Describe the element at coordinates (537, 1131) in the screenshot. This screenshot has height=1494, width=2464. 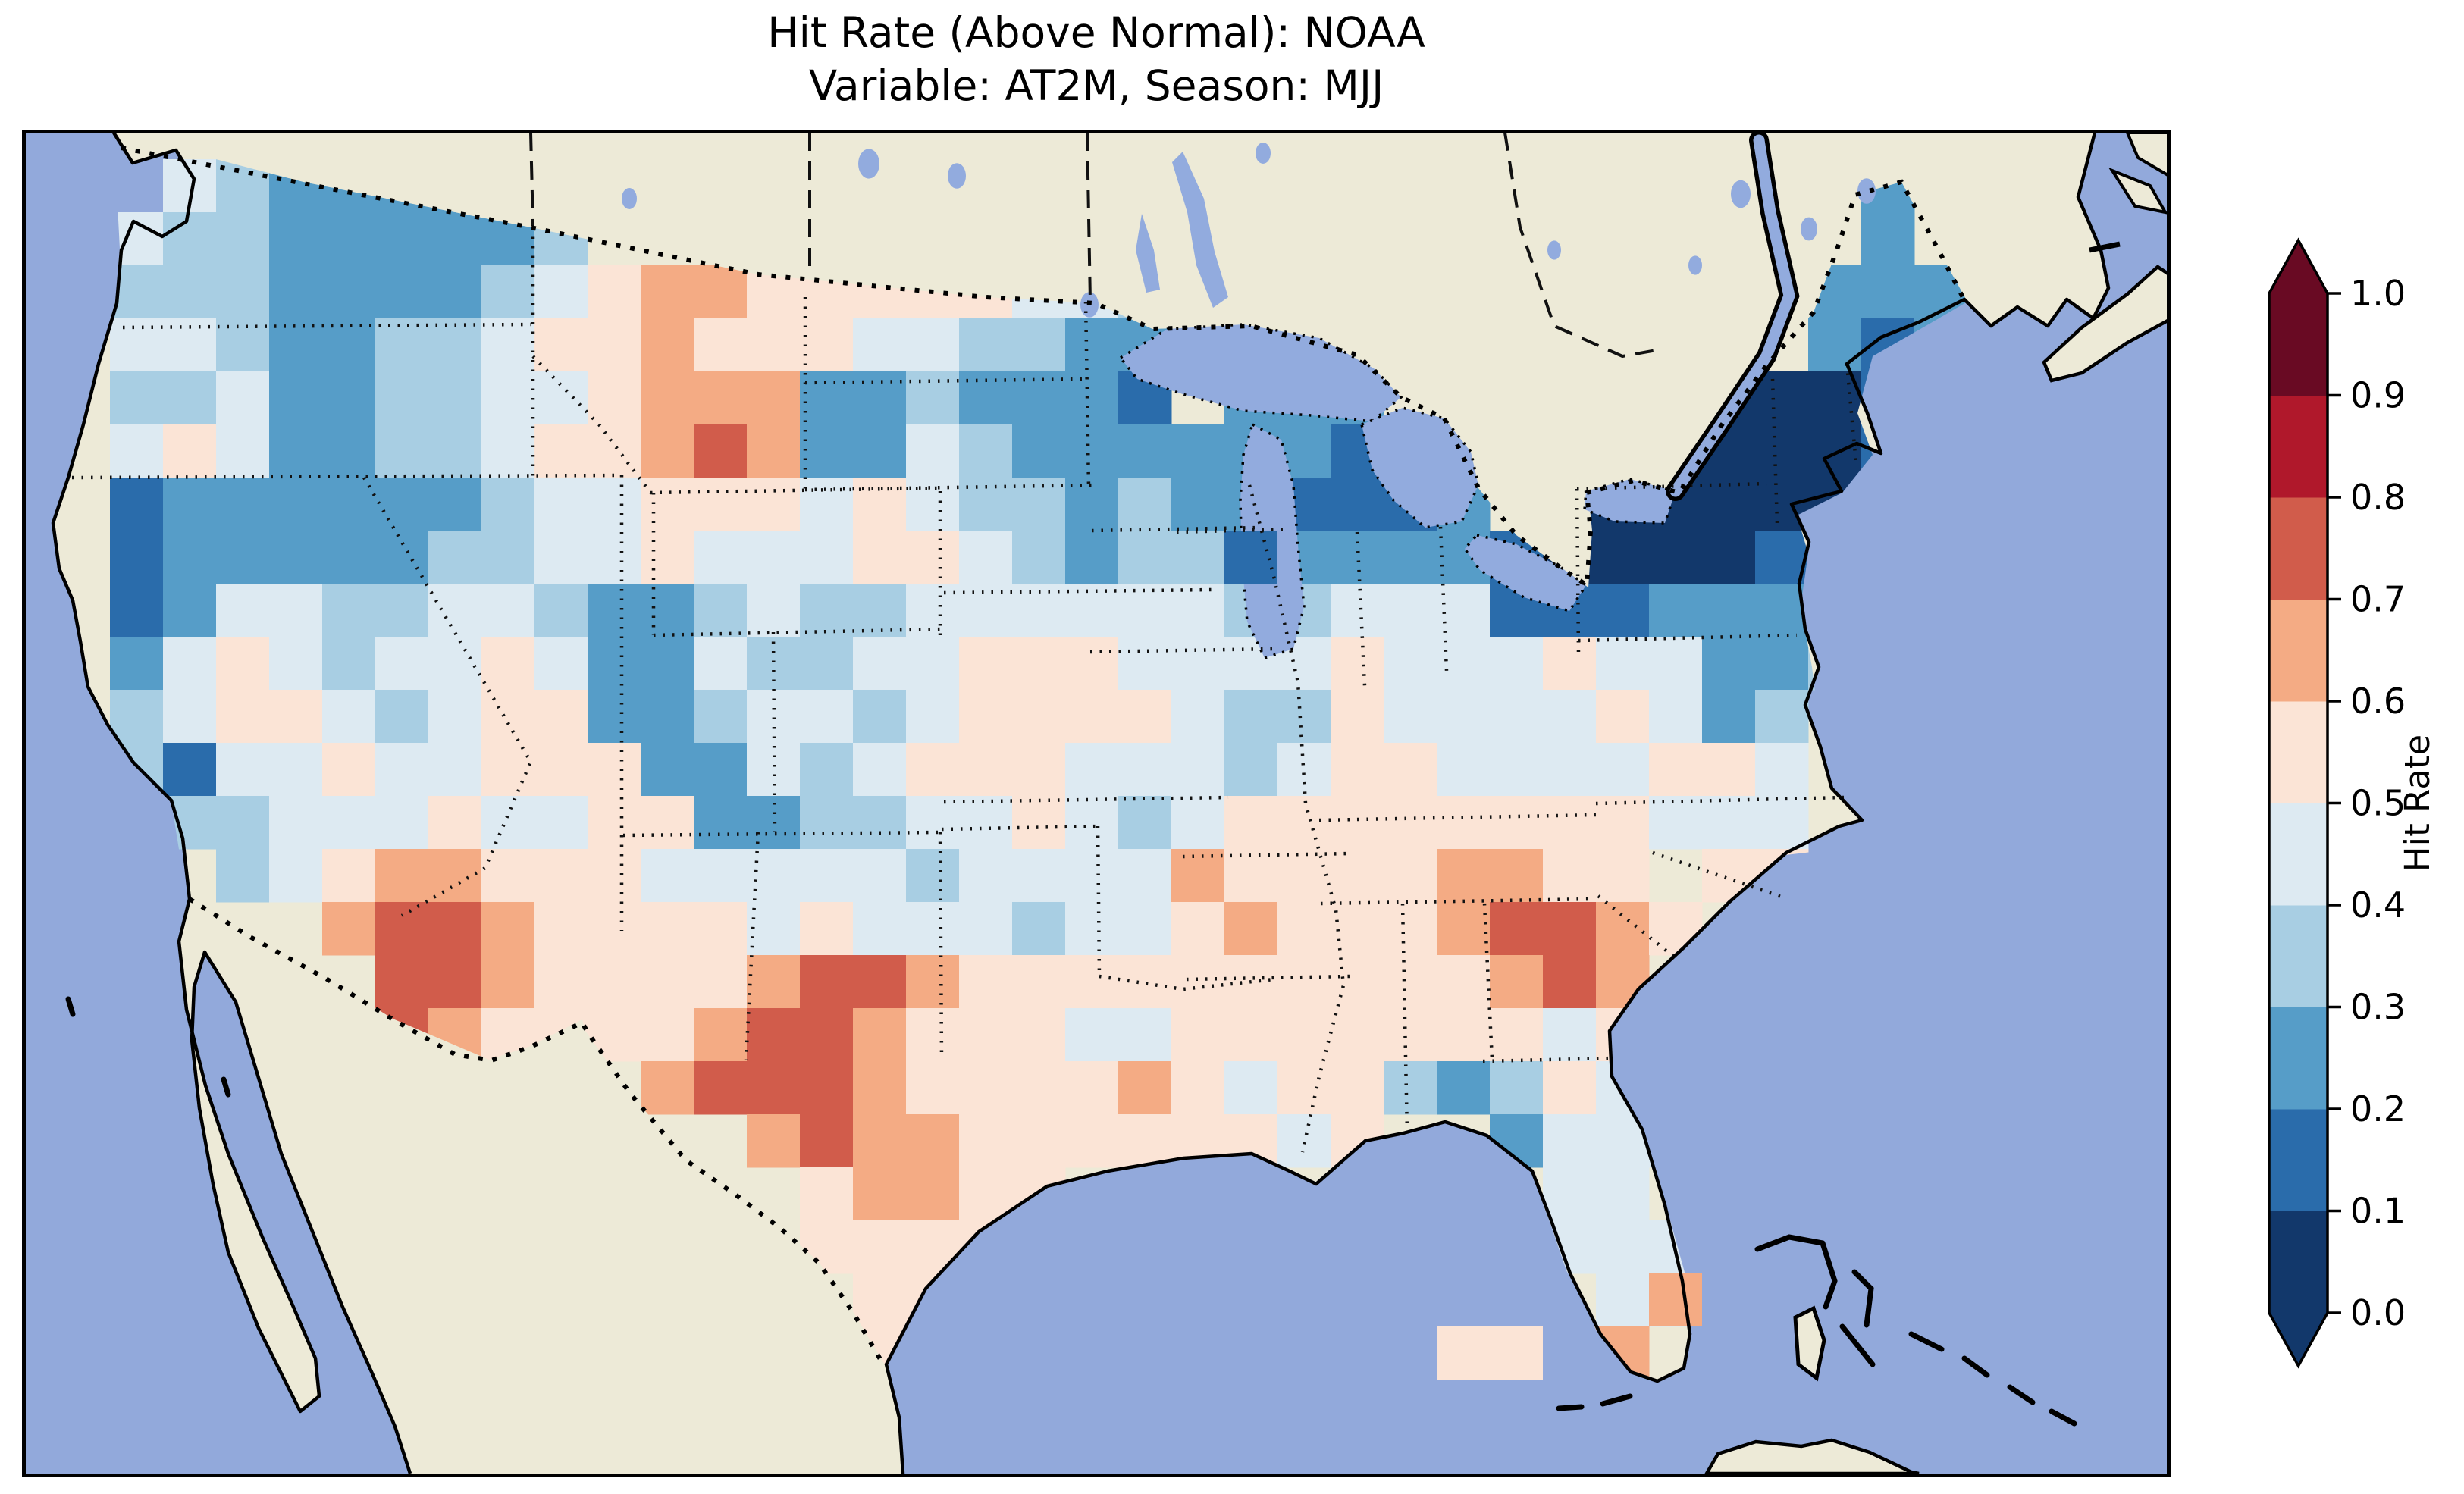
I see `us-mexico-border` at that location.